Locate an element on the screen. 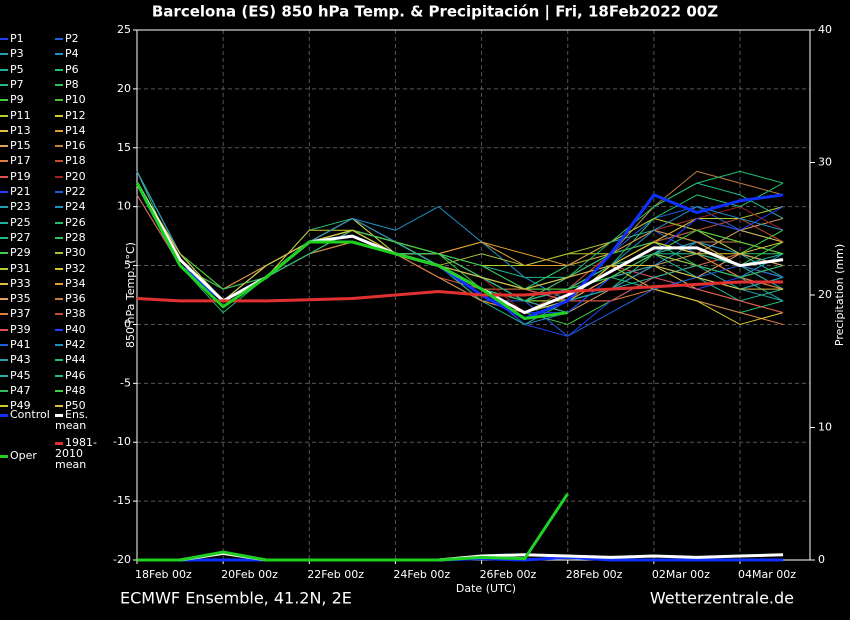  legend-entry: P11 is located at coordinates (30, 115).